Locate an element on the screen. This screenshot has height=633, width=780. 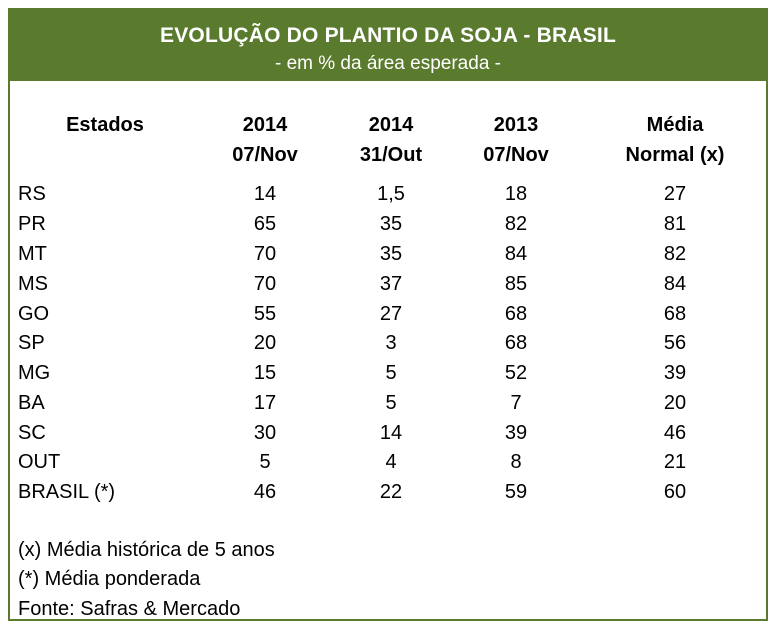
row-state: BA is located at coordinates (31, 403).